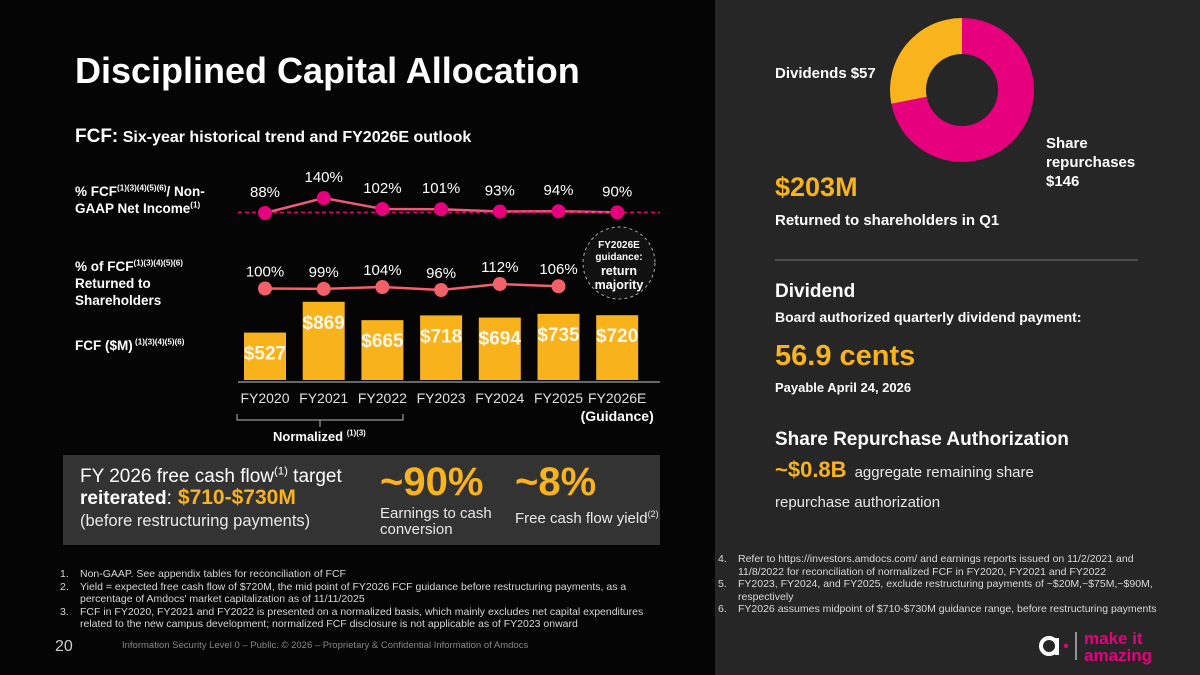 This screenshot has width=1200, height=675. What do you see at coordinates (558, 269) in the screenshot?
I see `data-label: 106%` at bounding box center [558, 269].